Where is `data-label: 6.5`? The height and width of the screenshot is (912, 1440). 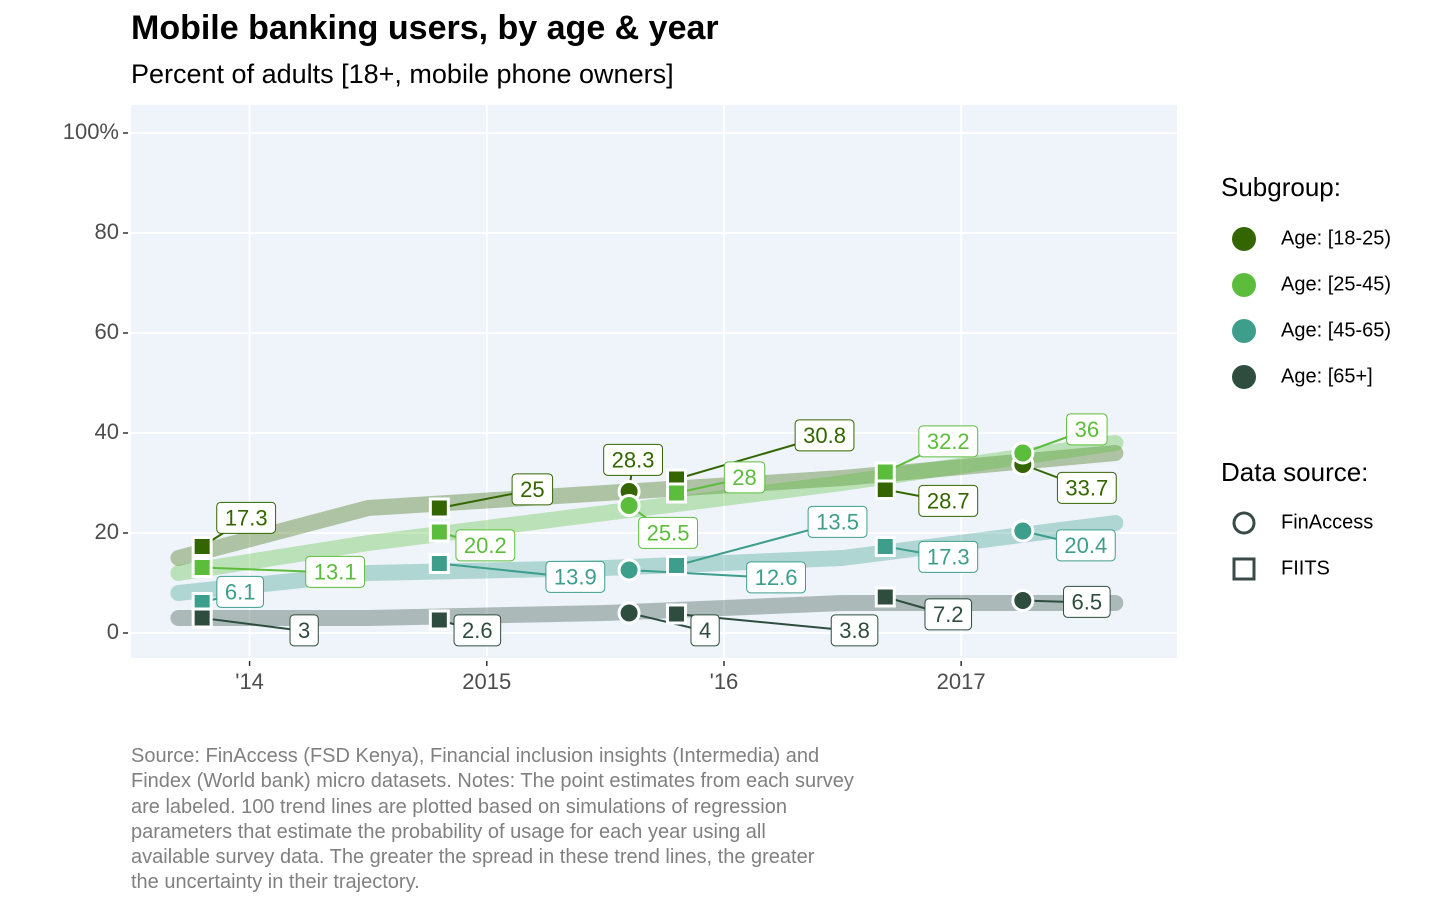
data-label: 6.5 is located at coordinates (1087, 601).